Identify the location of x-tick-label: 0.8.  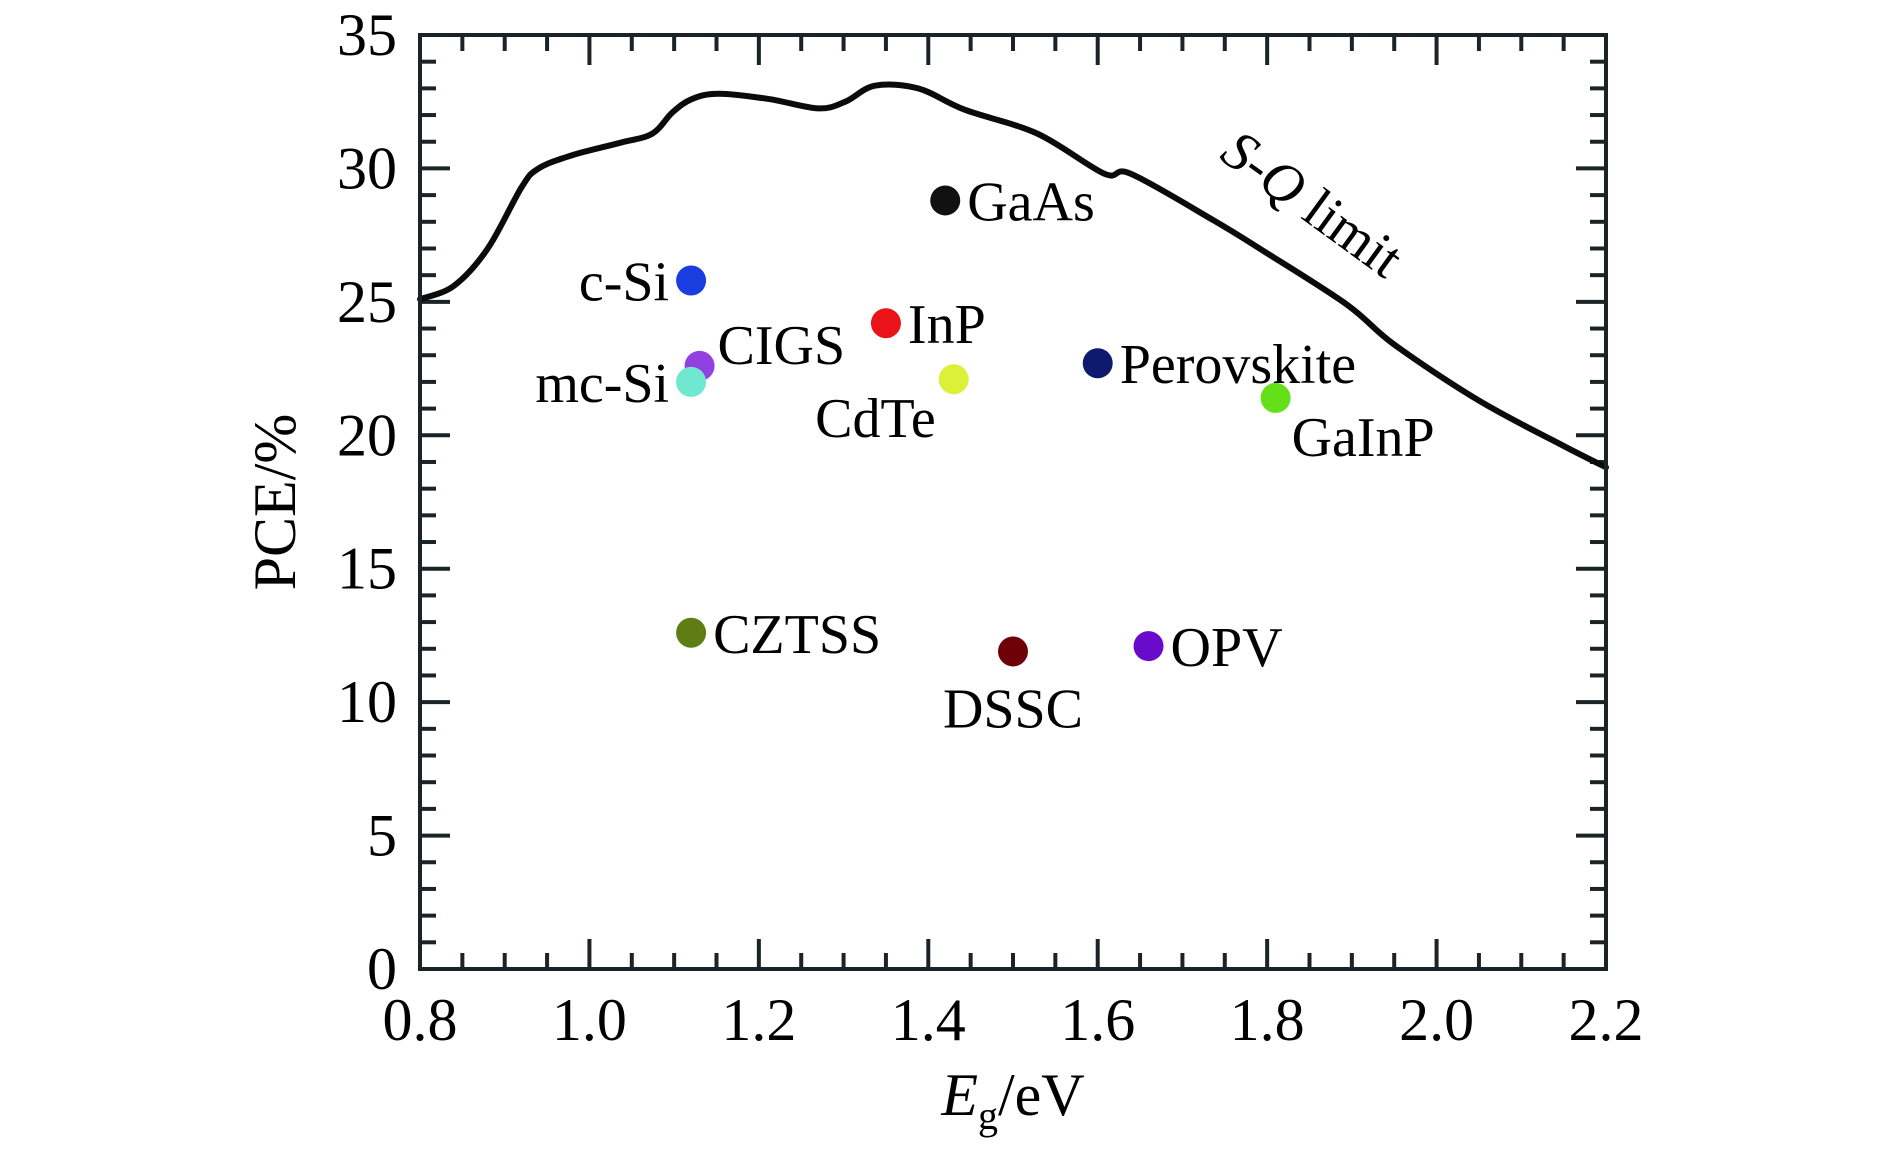
(420, 1020).